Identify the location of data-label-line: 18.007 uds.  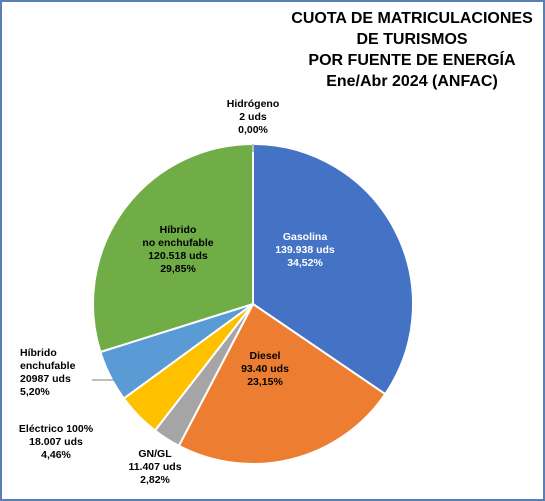
(56, 442).